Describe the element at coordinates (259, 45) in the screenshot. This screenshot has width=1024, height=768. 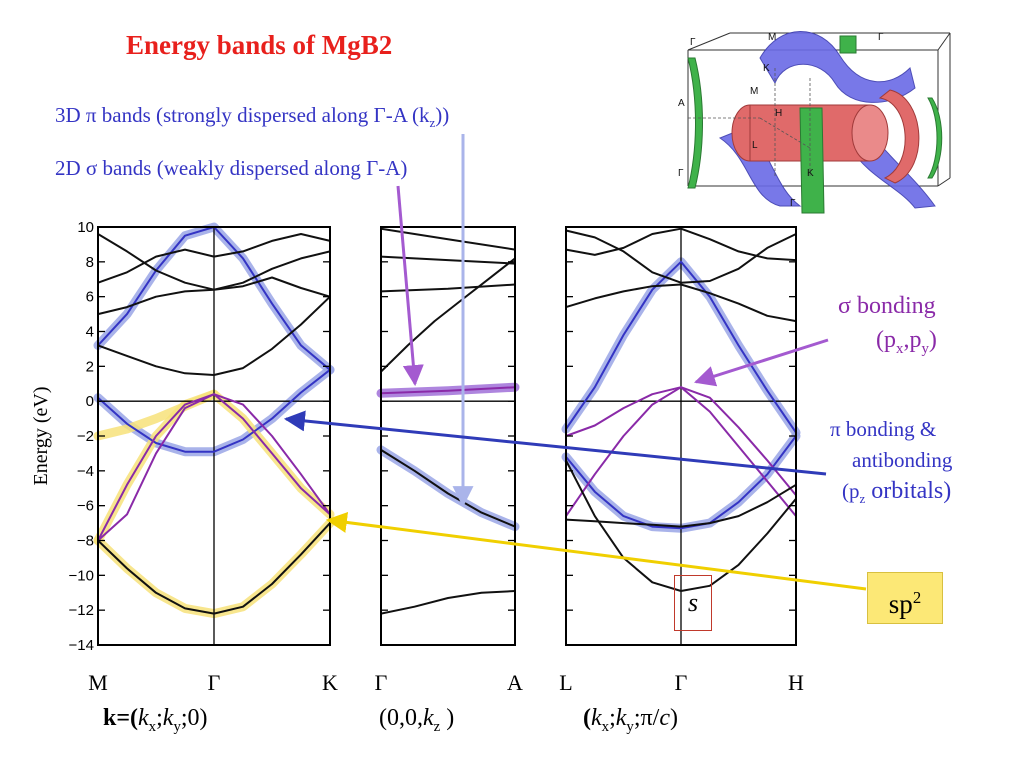
I see `slide-title: Energy bands of MgB2` at that location.